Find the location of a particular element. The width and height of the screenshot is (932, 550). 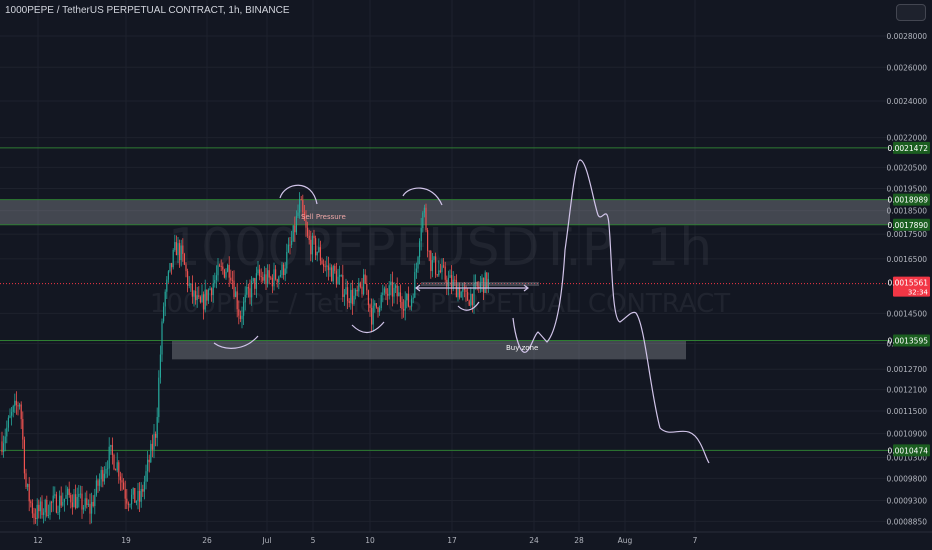

range-arrow-right is located at coordinates (526, 288).